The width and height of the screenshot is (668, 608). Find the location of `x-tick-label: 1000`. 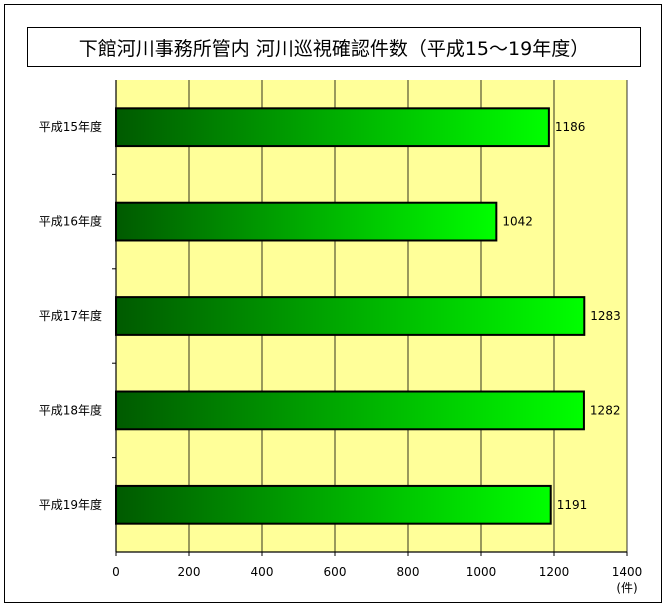

x-tick-label: 1000 is located at coordinates (481, 572).